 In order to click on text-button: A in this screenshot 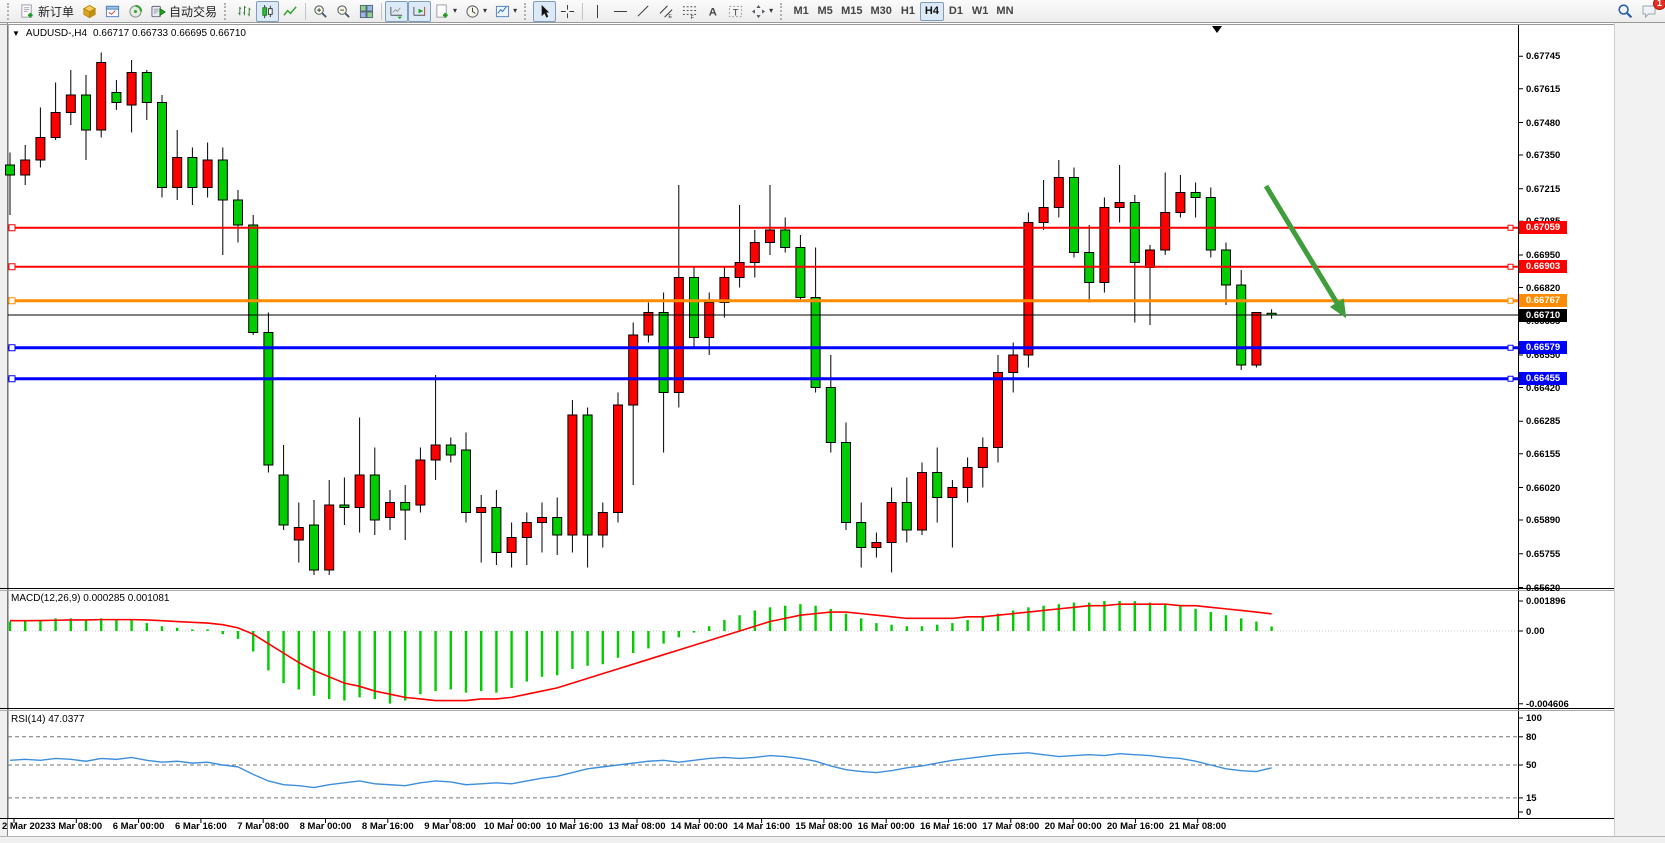, I will do `click(712, 11)`.